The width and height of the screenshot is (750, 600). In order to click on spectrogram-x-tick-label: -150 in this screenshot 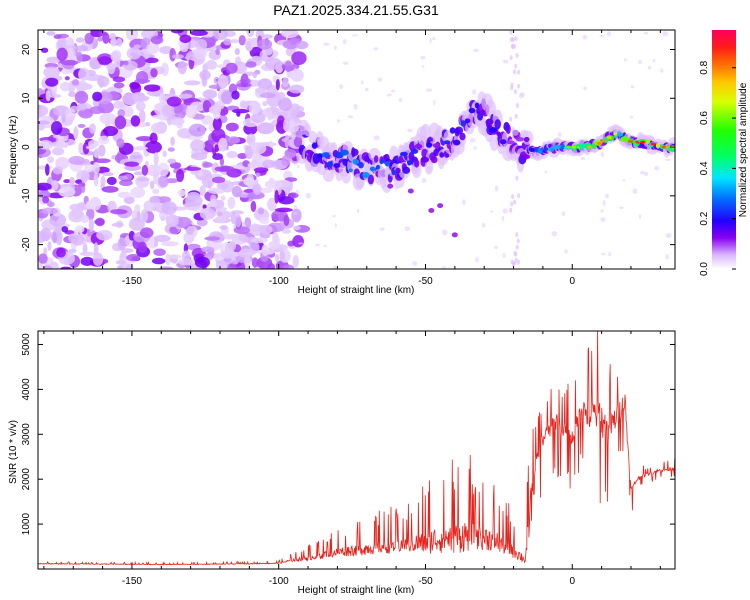, I will do `click(132, 281)`.